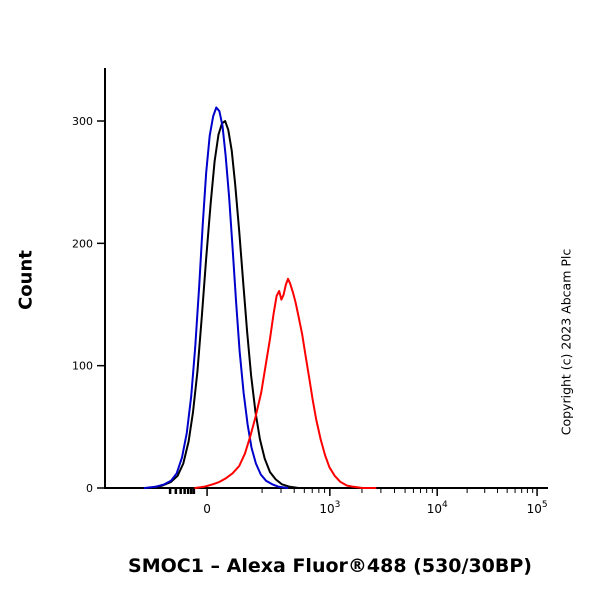  I want to click on y-axis-title: Count, so click(26, 280).